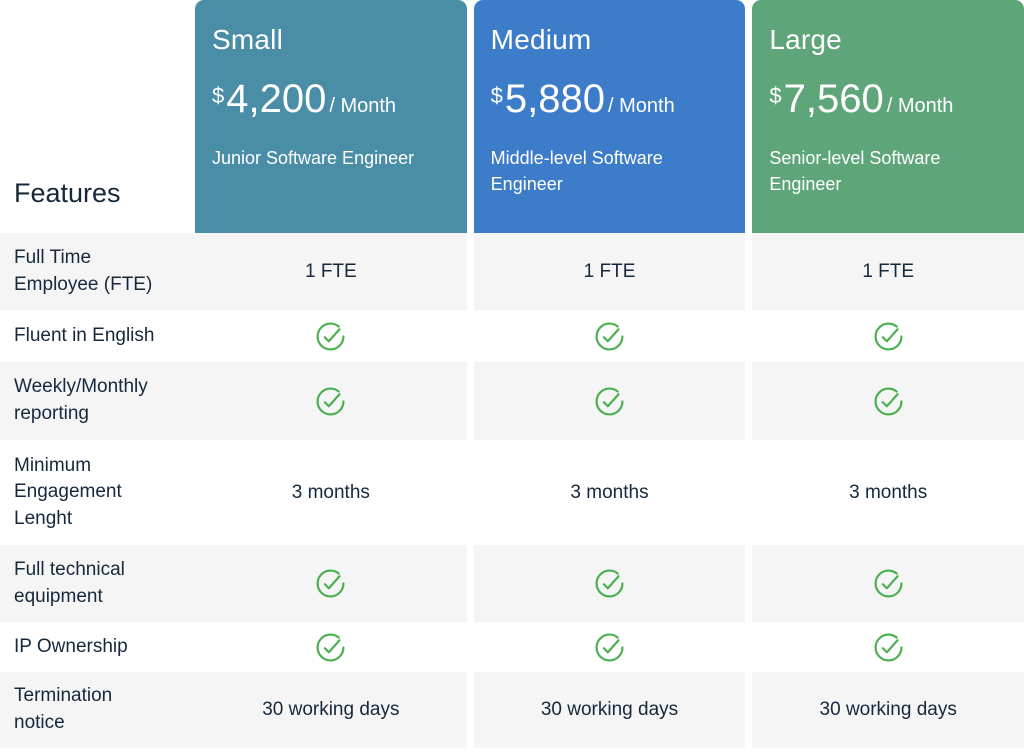 Image resolution: width=1024 pixels, height=755 pixels. I want to click on feature-label: Weekly/Monthly reporting, so click(97, 401).